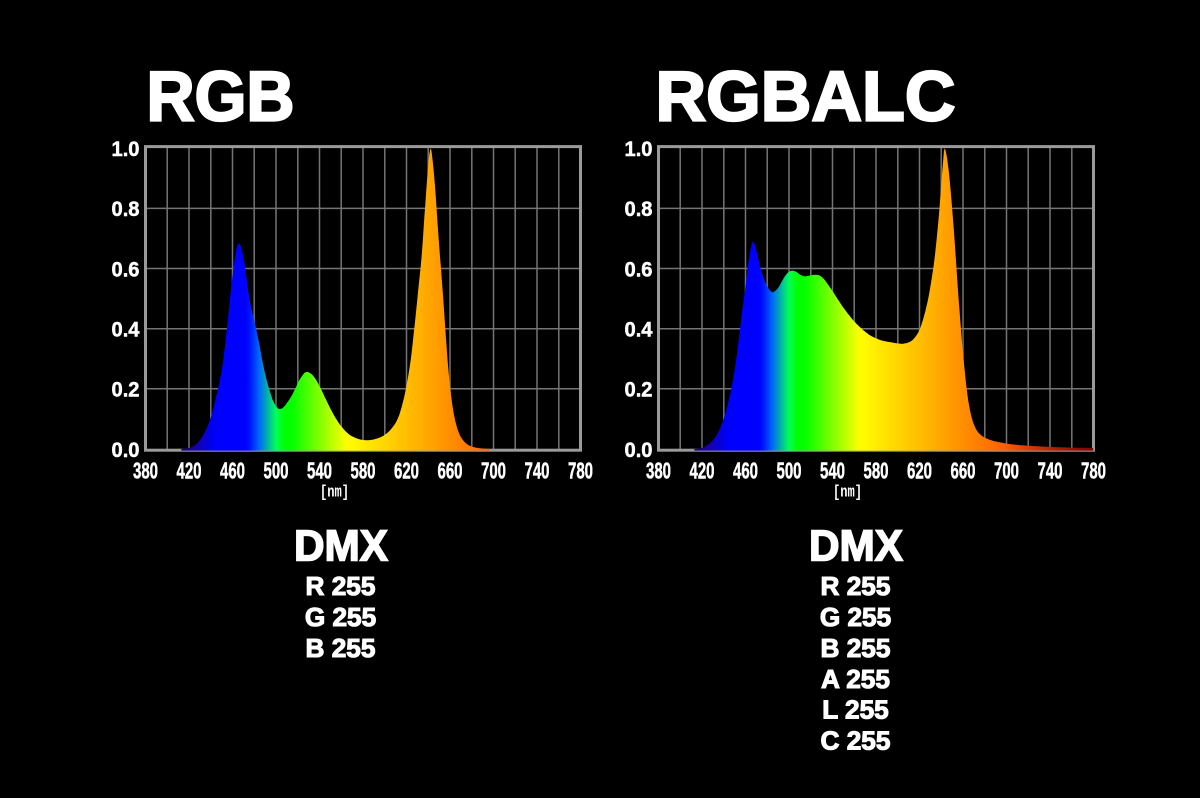  What do you see at coordinates (221, 96) in the screenshot?
I see `svg-text: RGB` at bounding box center [221, 96].